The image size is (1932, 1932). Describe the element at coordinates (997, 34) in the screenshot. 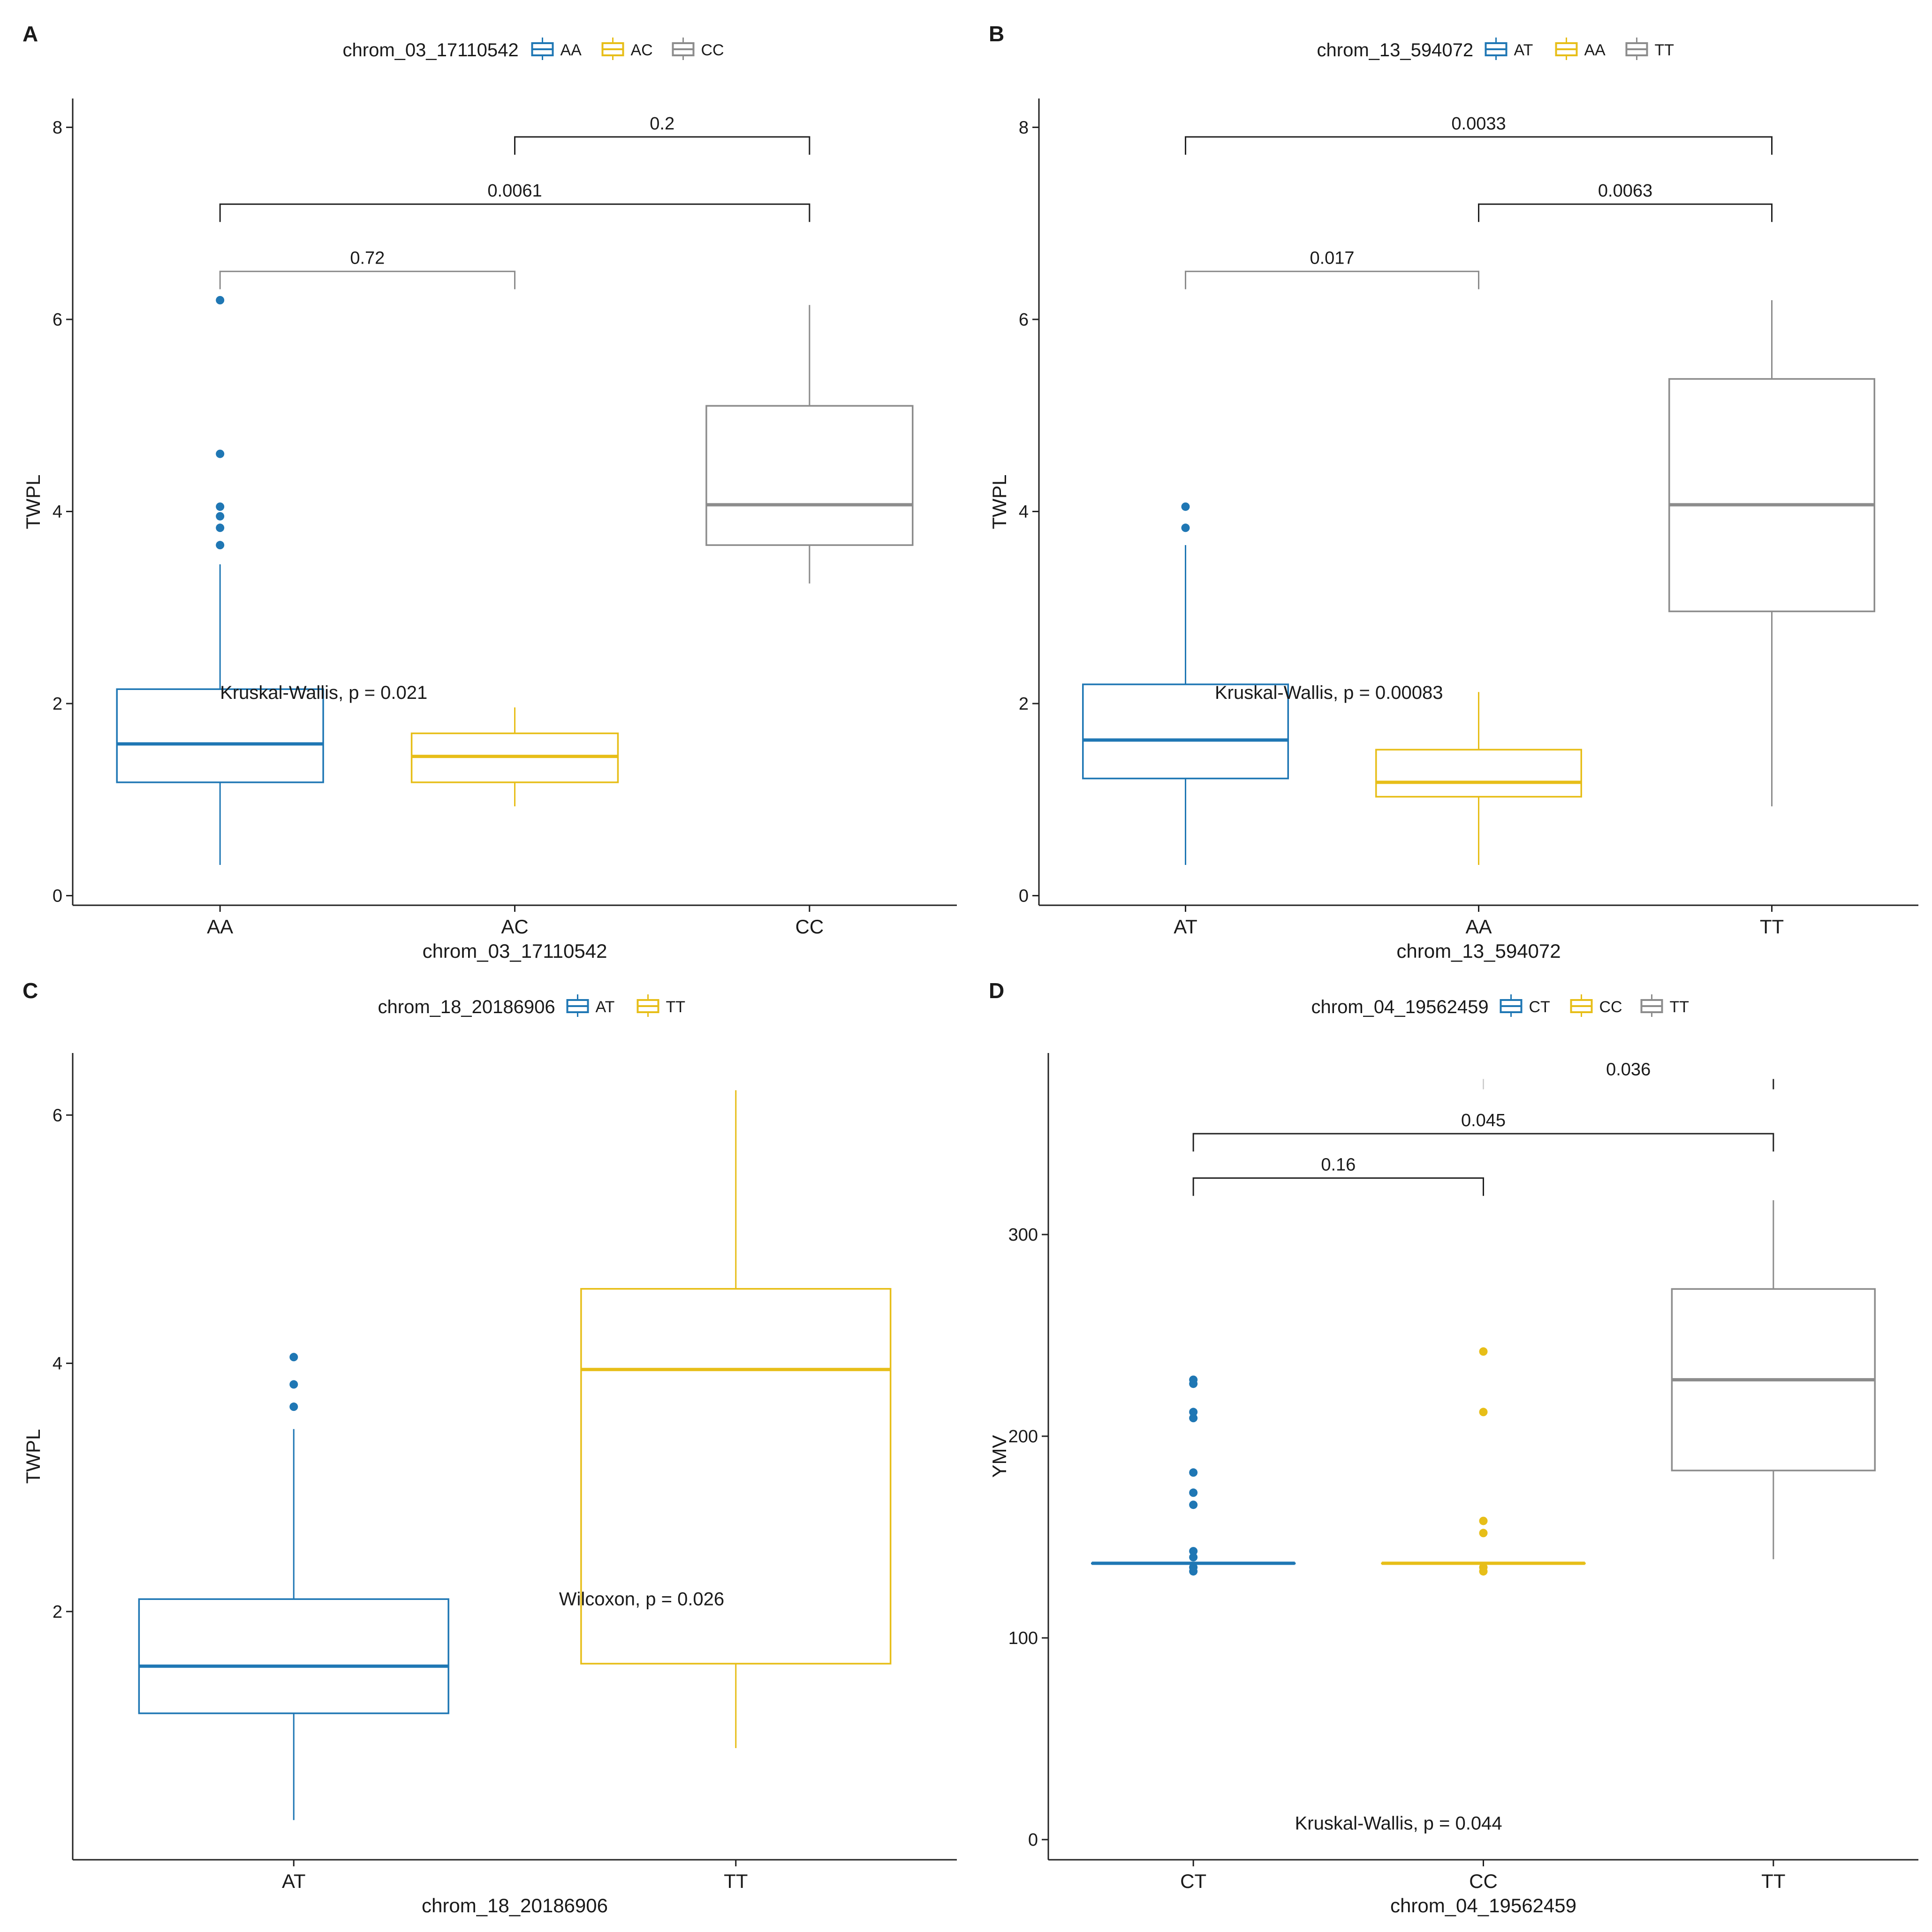

I see `panel-letter: B` at that location.